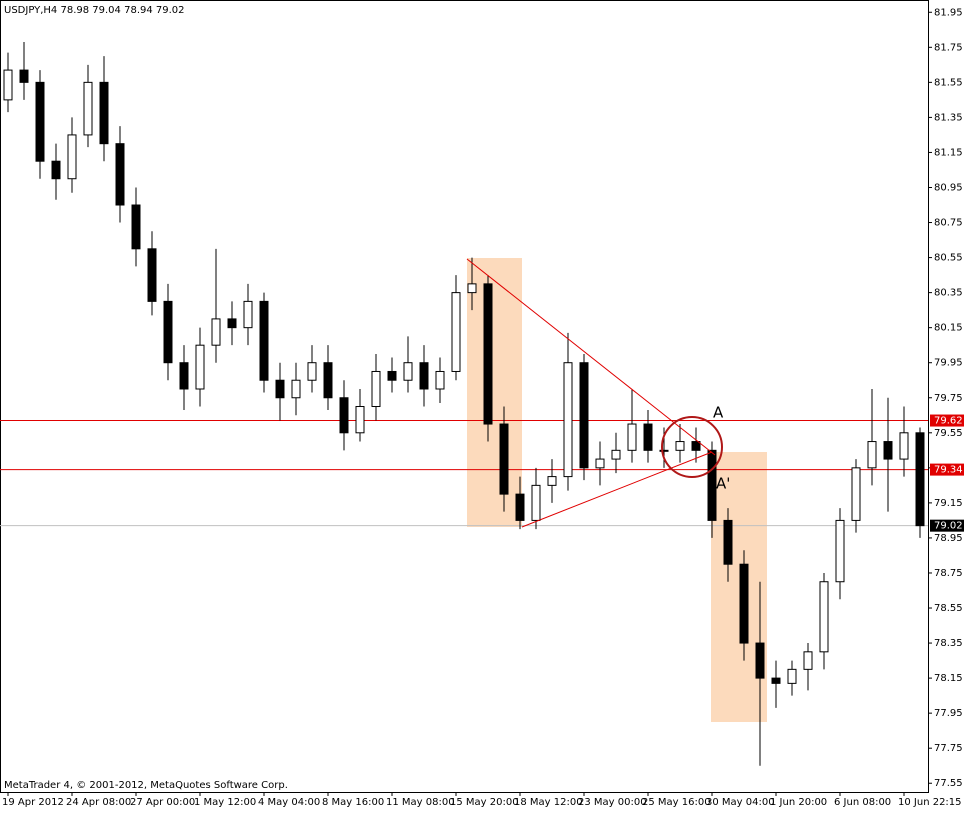  I want to click on y-tick-label: 81.35, so click(948, 117).